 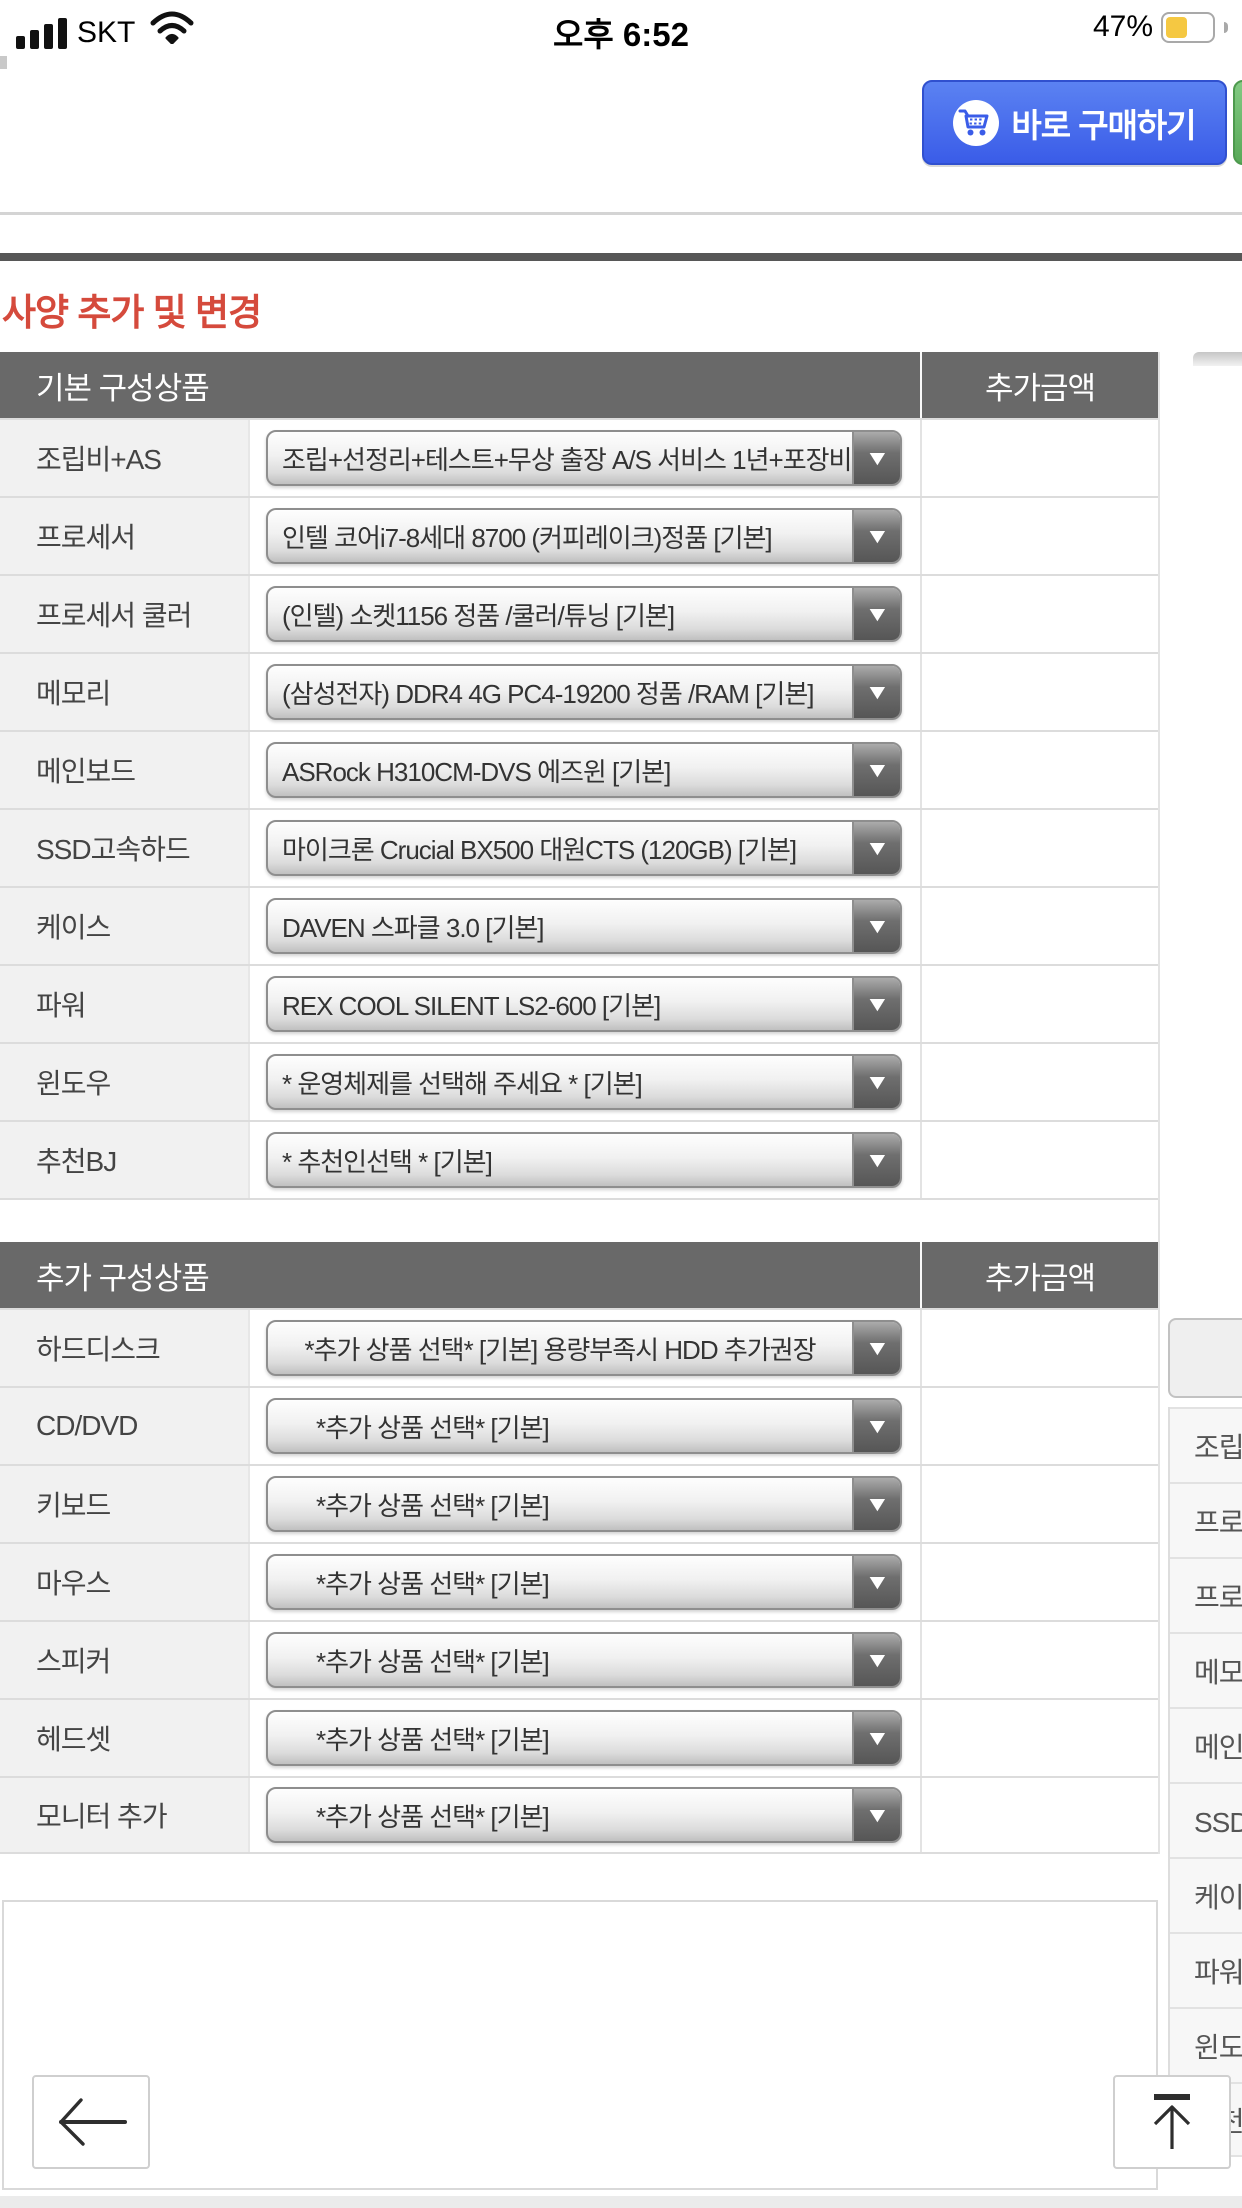 I want to click on cpu-cooler-select: (인텔) 소켓1156 정품 /쿨러/튜닝 [기본] ▼, so click(x=584, y=614).